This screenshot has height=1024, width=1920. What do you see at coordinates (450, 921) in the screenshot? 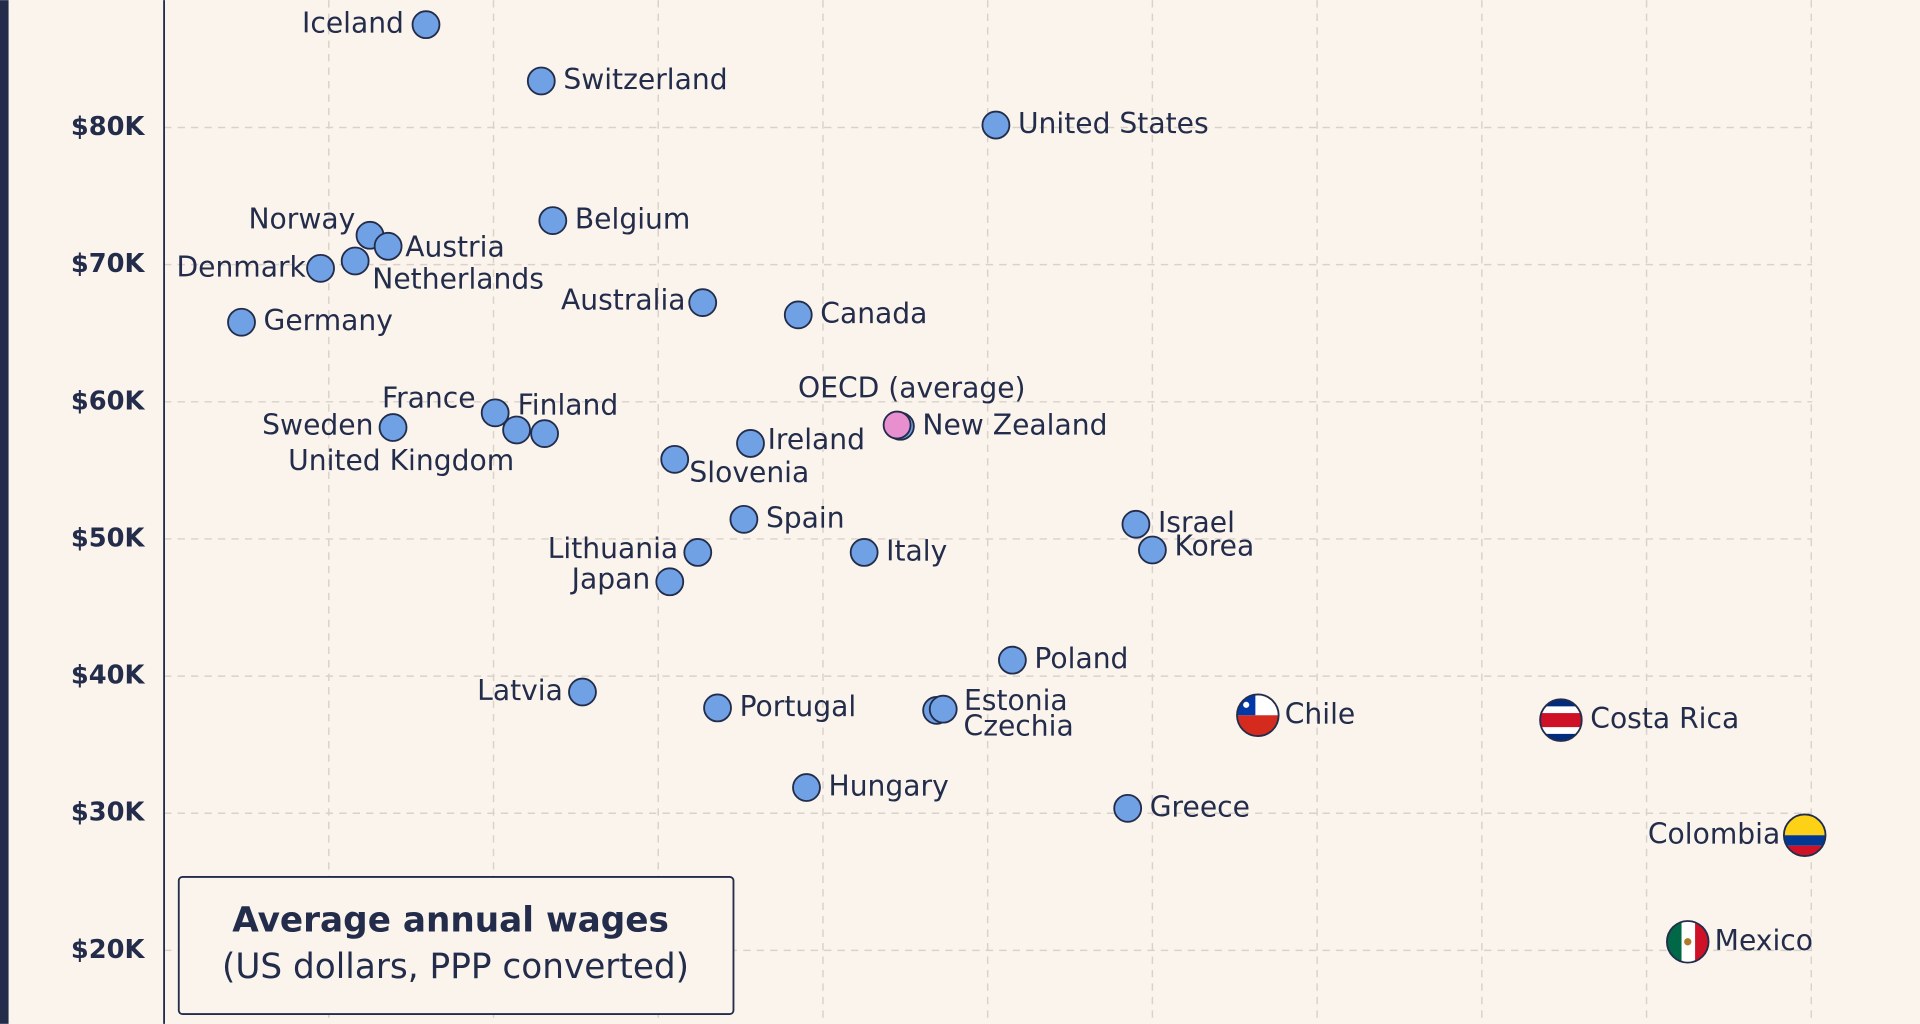
I see `annotation-title: Average annual wages` at bounding box center [450, 921].